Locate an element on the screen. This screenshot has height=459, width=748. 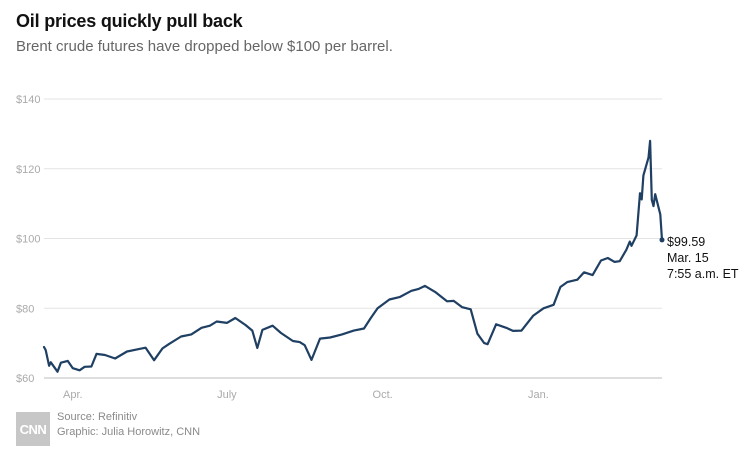
cnn-logo: CNN is located at coordinates (33, 429).